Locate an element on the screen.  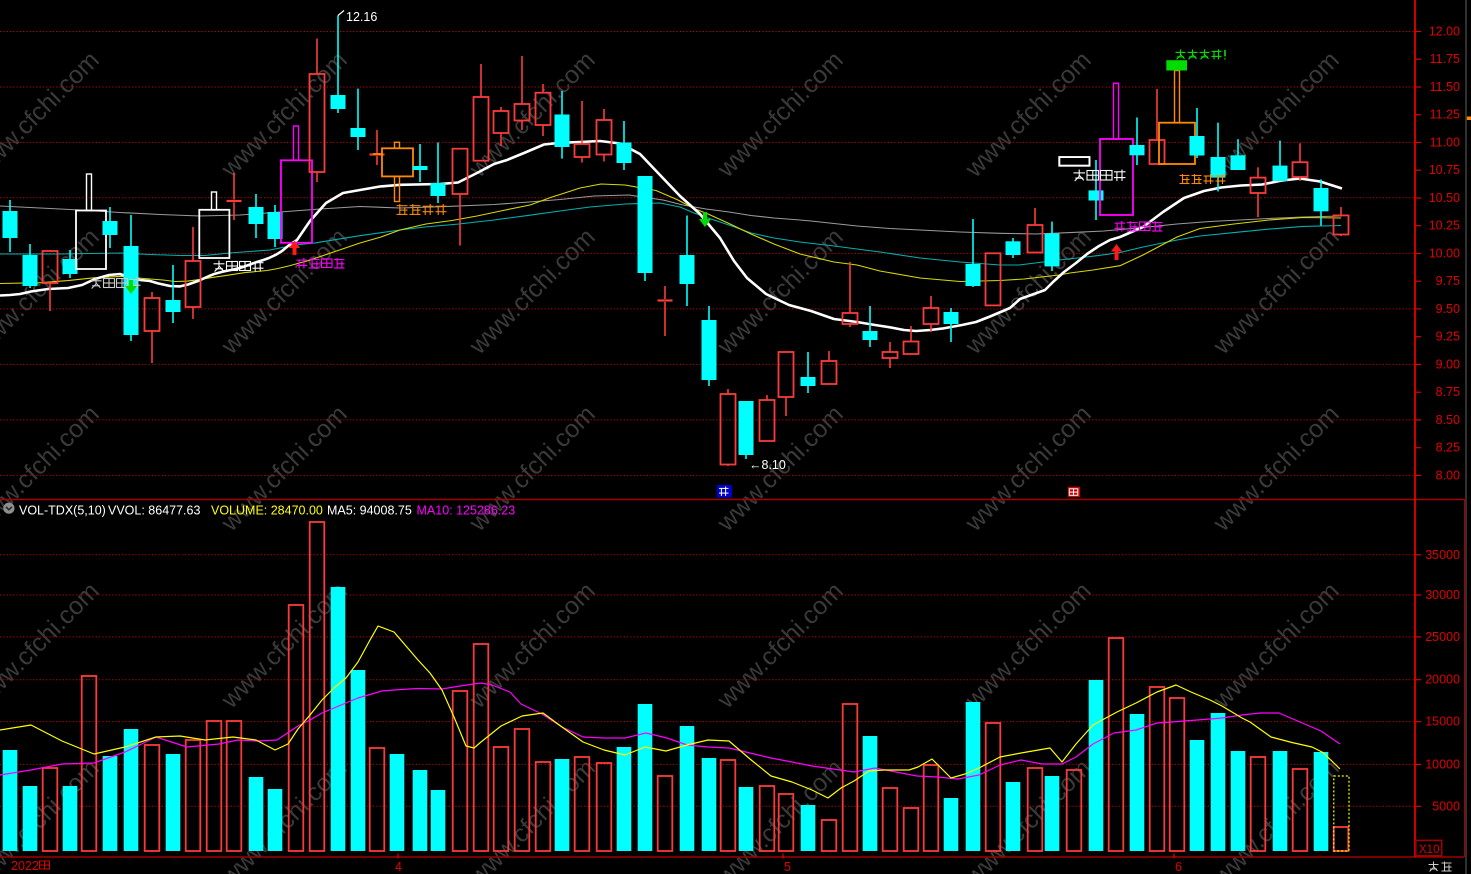
svg-text: X10 is located at coordinates (1429, 850).